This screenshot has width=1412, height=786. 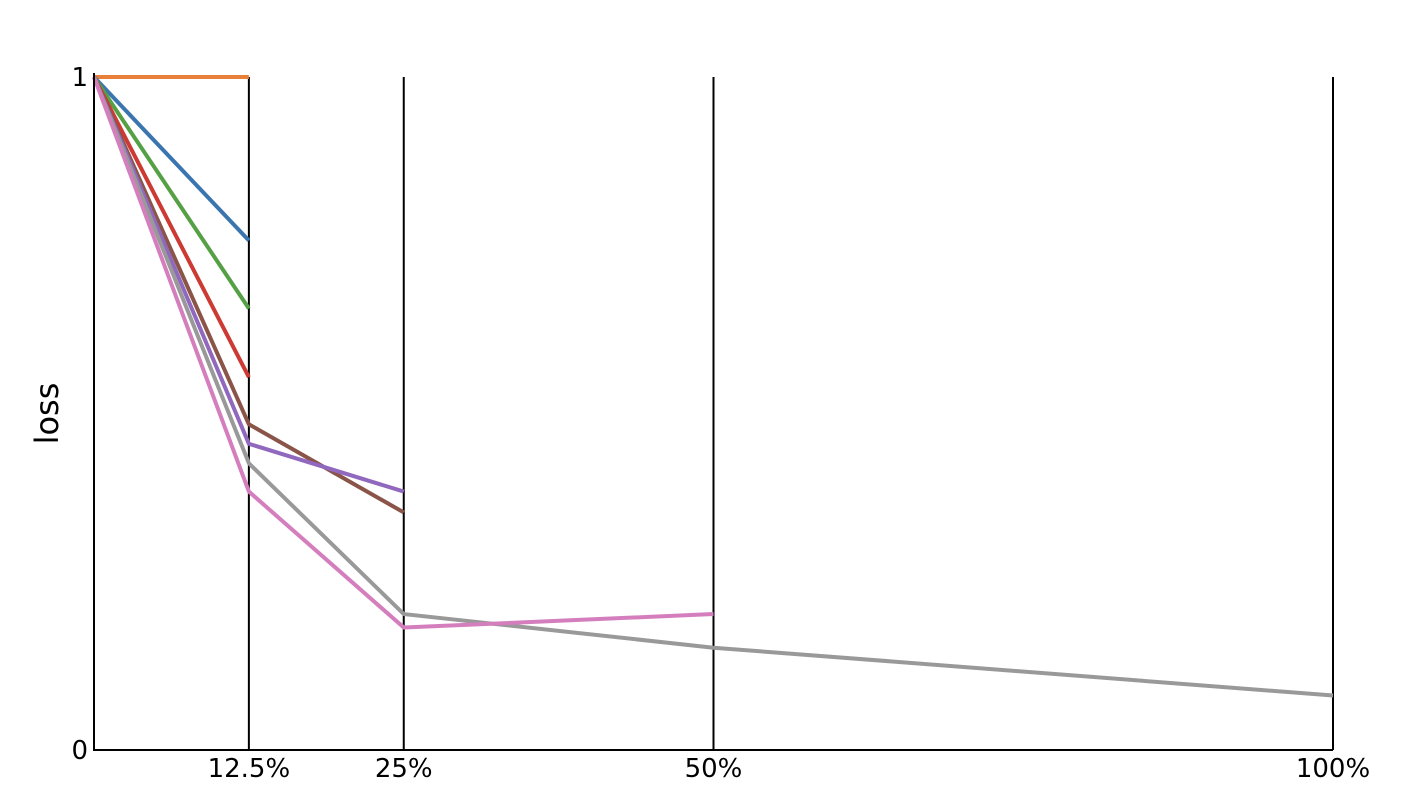 I want to click on y-axis-title: loss, so click(x=47, y=414).